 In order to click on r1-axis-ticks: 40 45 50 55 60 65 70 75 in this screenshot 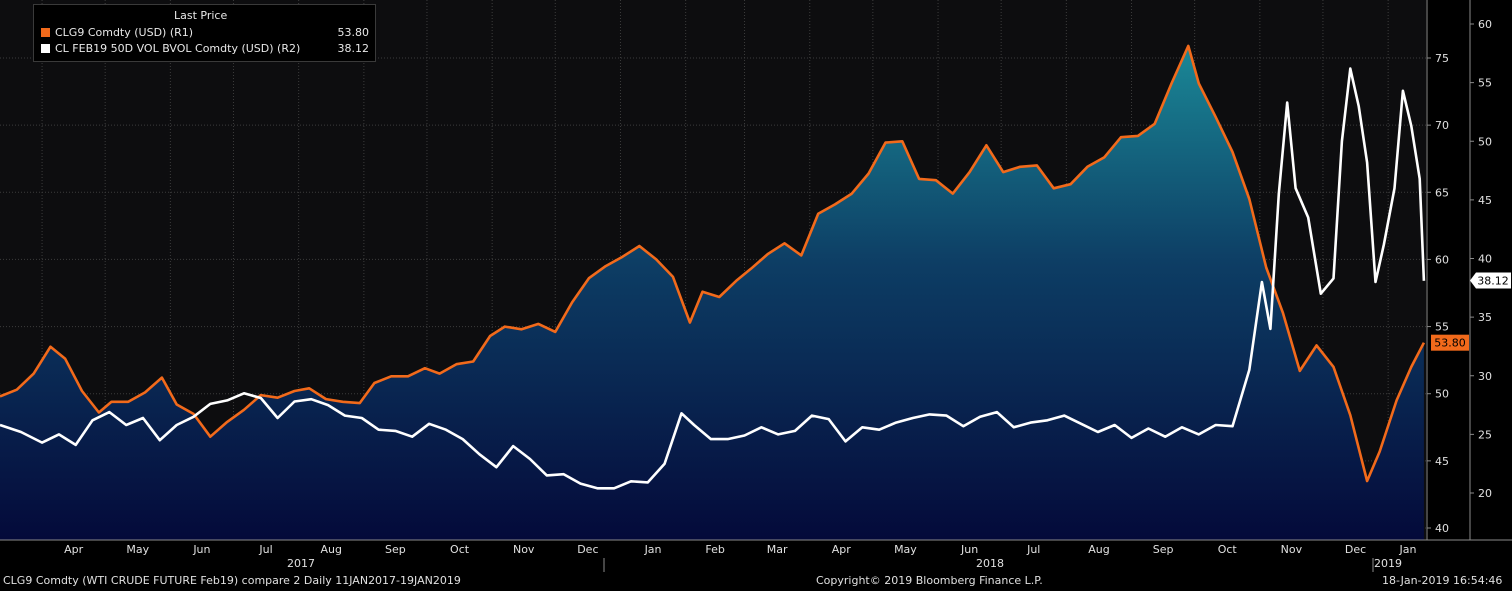, I will do `click(1438, 293)`.